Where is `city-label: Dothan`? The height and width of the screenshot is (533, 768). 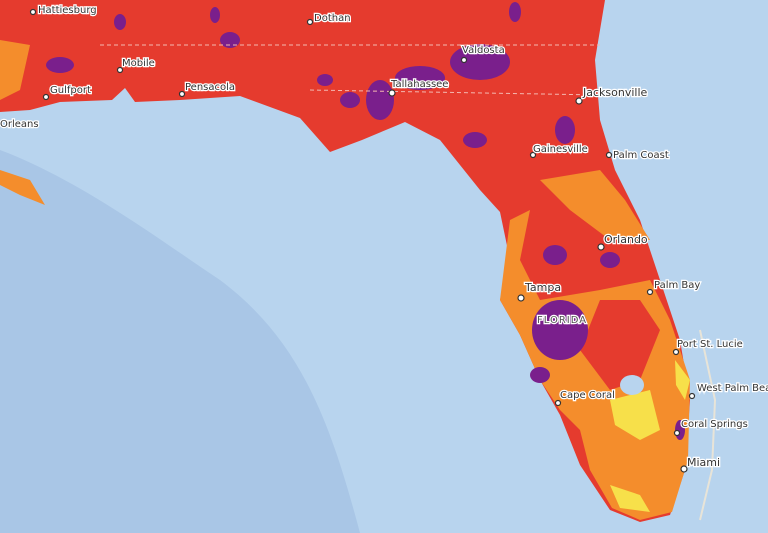 city-label: Dothan is located at coordinates (332, 18).